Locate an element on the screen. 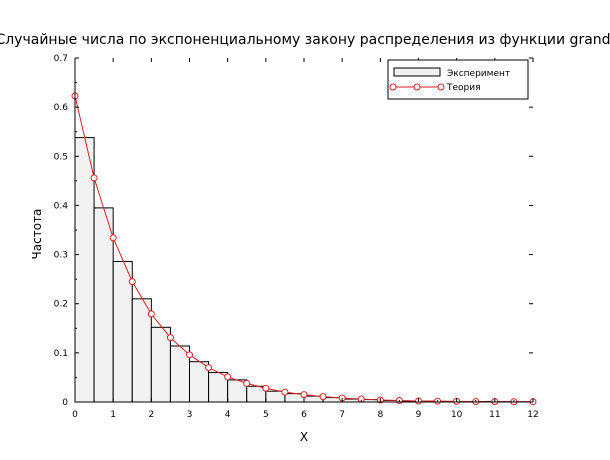 The height and width of the screenshot is (460, 610). x-axis-label: X is located at coordinates (304, 437).